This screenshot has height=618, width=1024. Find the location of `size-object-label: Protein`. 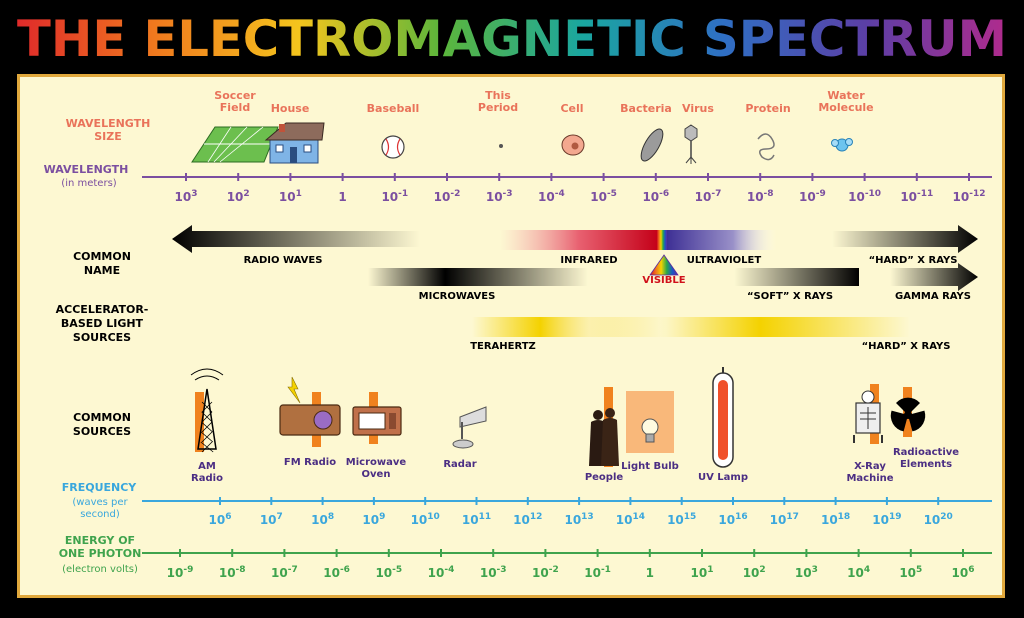

size-object-label: Protein is located at coordinates (767, 108).